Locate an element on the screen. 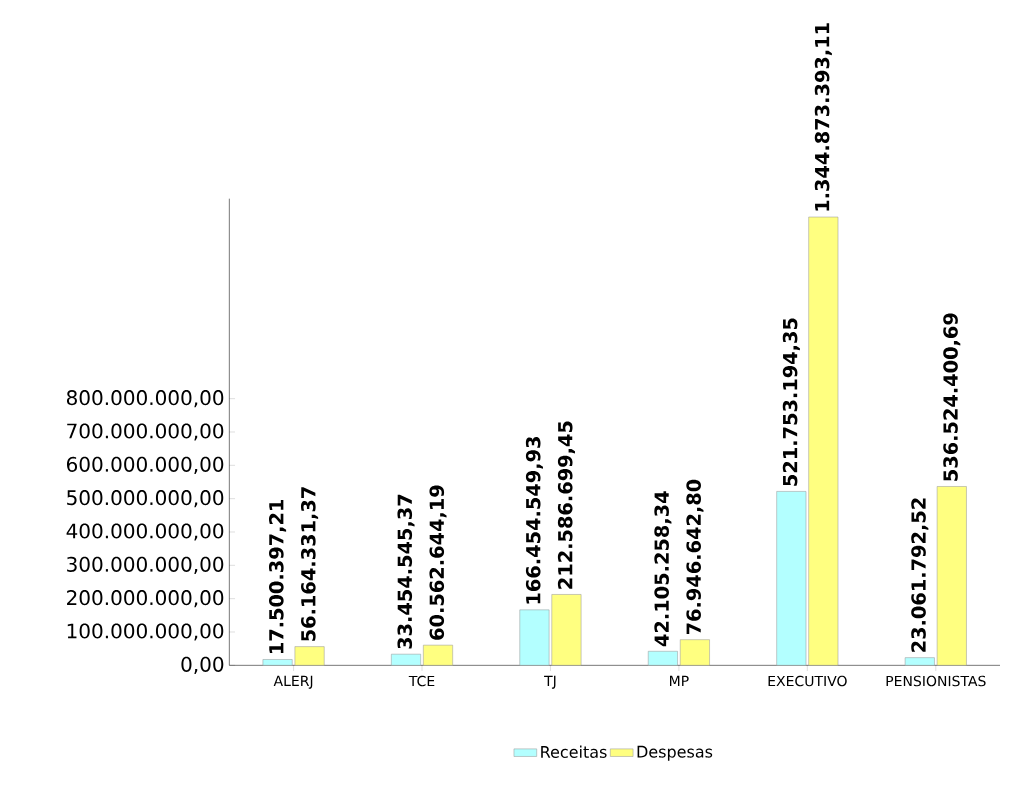 This screenshot has height=789, width=1012. data-label: 166.454.549,93 is located at coordinates (534, 520).